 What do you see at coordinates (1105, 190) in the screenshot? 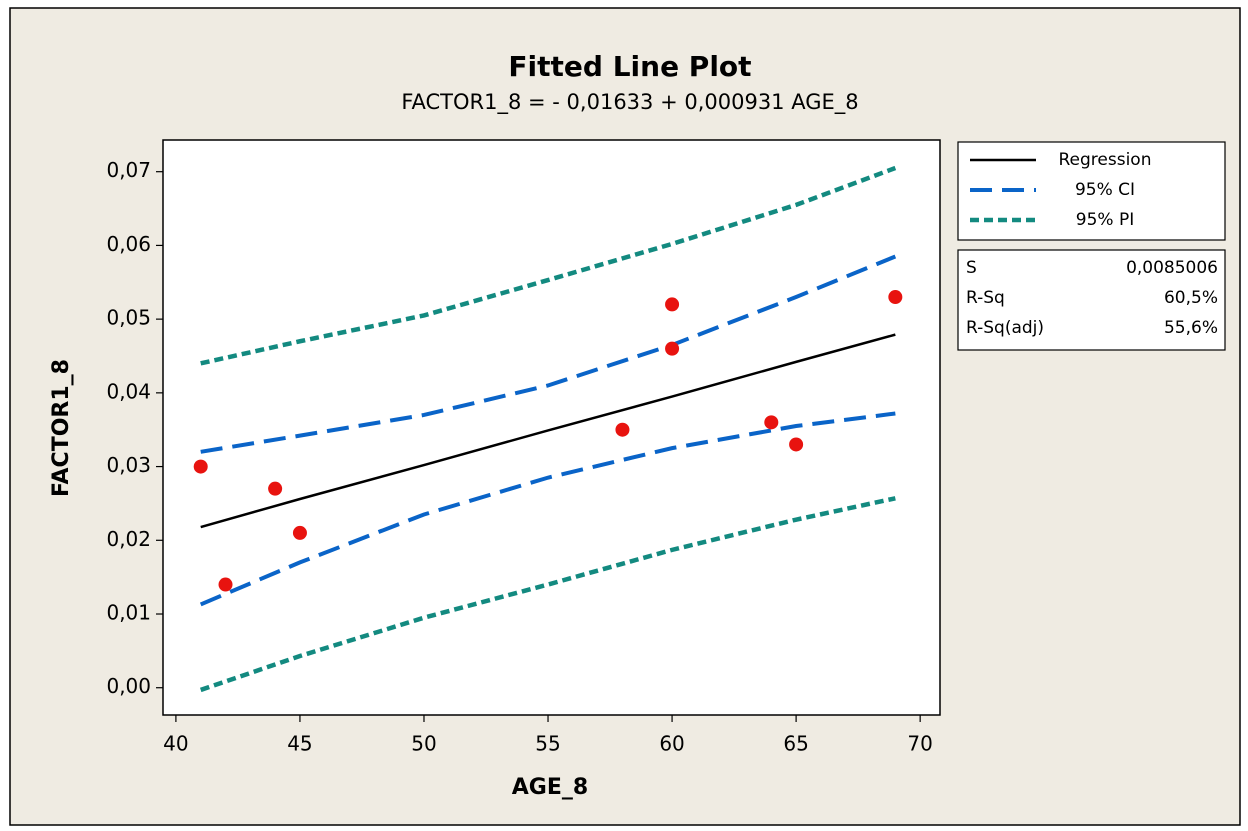
I see `legend-label: 95% CI` at bounding box center [1105, 190].